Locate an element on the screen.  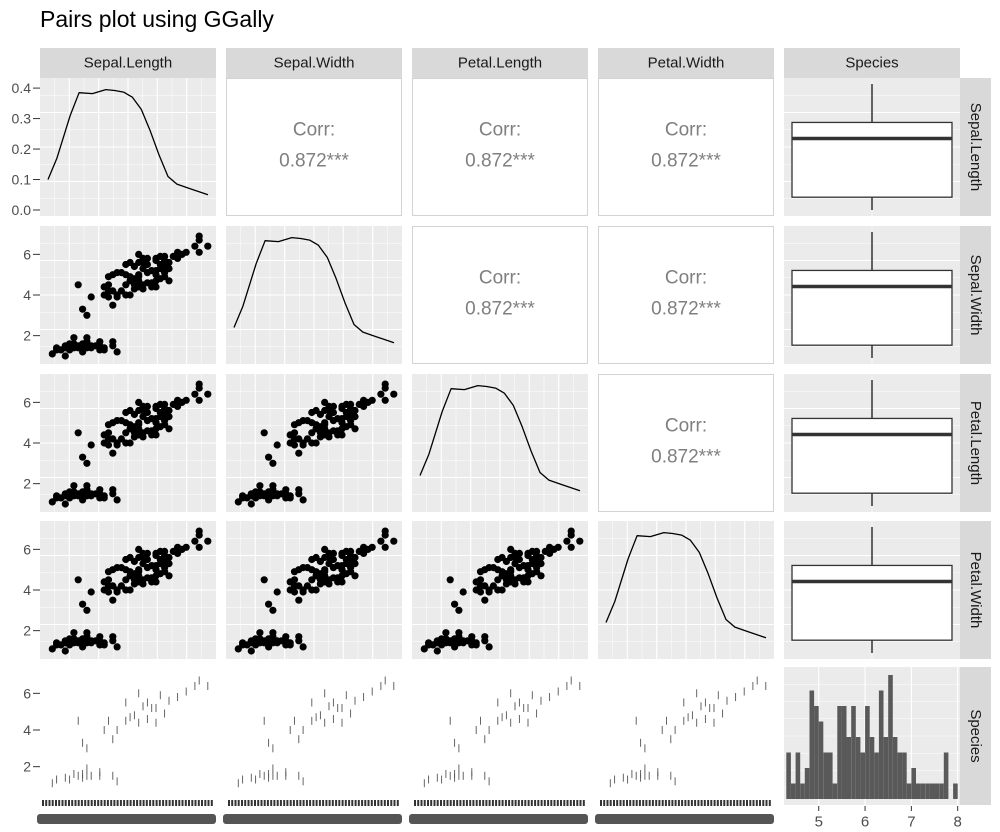
column-strip-label: Sepal.Width is located at coordinates (314, 63).